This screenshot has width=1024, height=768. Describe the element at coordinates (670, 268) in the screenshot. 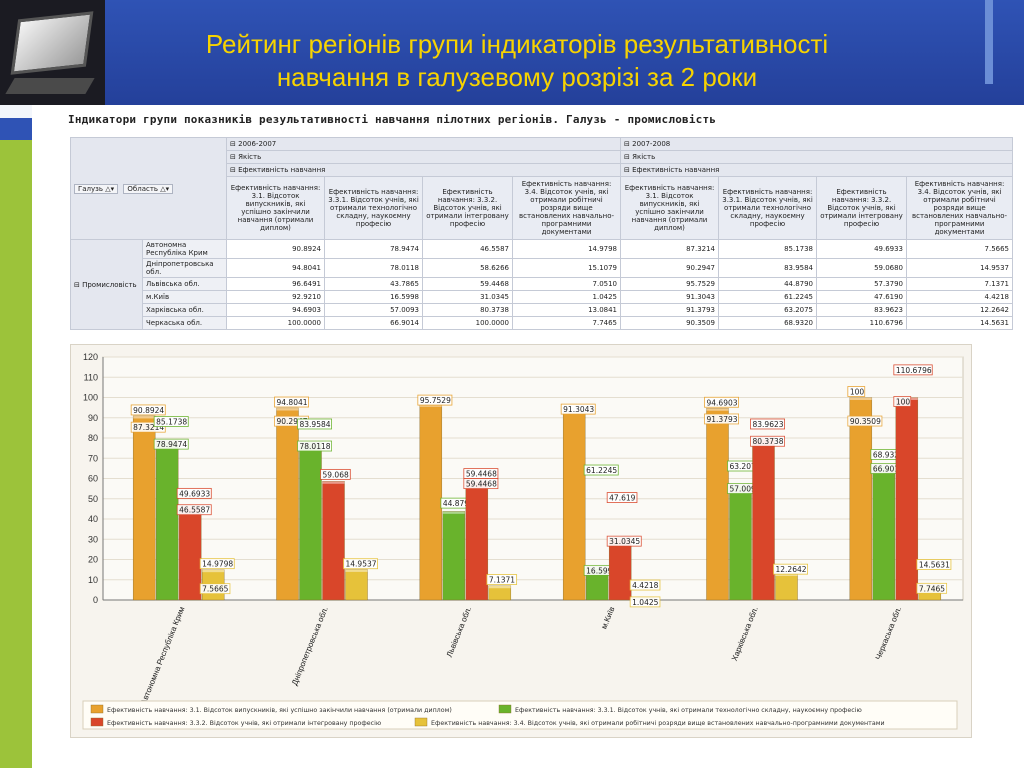

I see `value-cell: 90.2947` at that location.